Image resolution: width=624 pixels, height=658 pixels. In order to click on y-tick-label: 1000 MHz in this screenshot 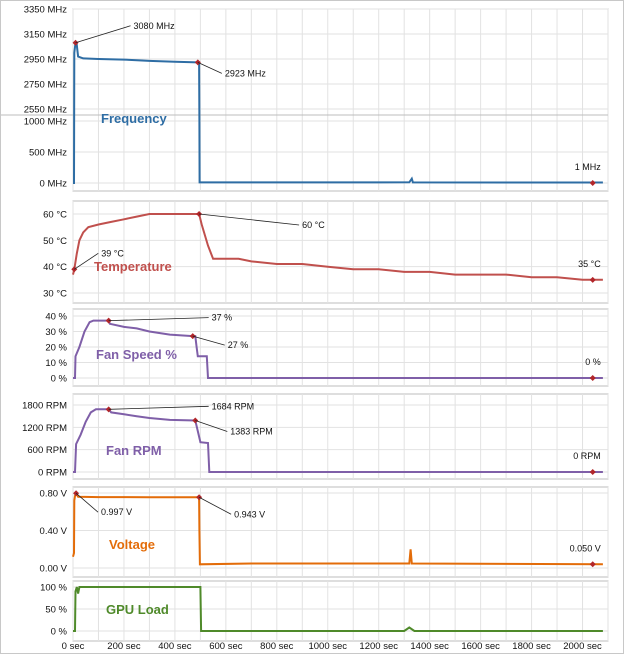, I will do `click(46, 122)`.